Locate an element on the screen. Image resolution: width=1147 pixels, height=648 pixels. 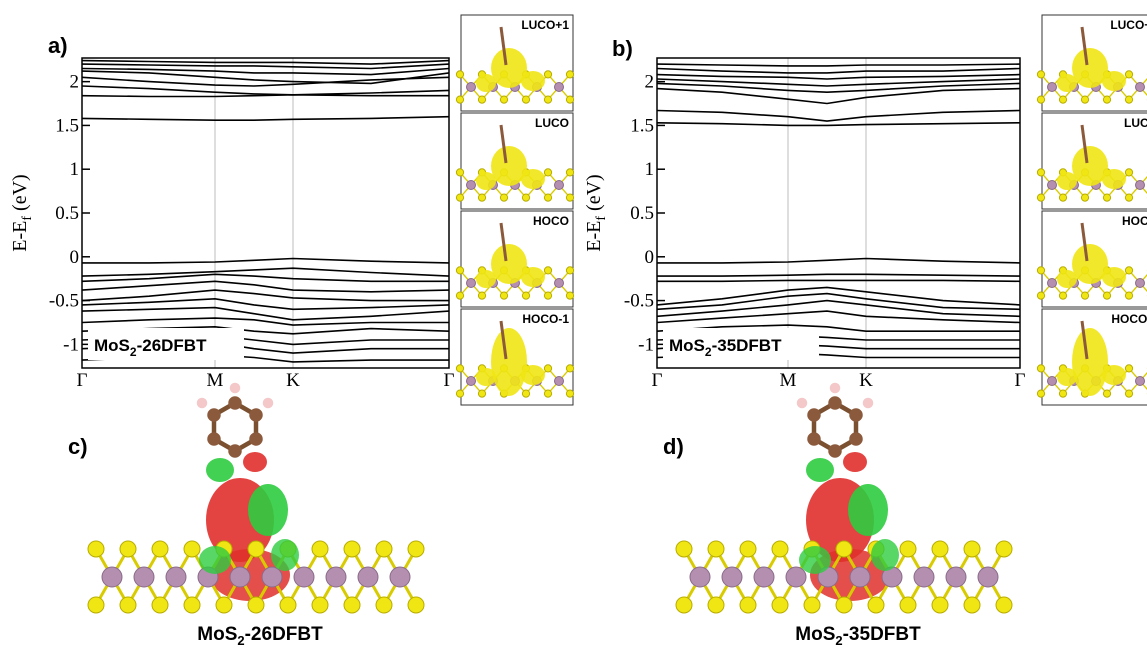
y-tick-label: -1 is located at coordinates (71, 344).